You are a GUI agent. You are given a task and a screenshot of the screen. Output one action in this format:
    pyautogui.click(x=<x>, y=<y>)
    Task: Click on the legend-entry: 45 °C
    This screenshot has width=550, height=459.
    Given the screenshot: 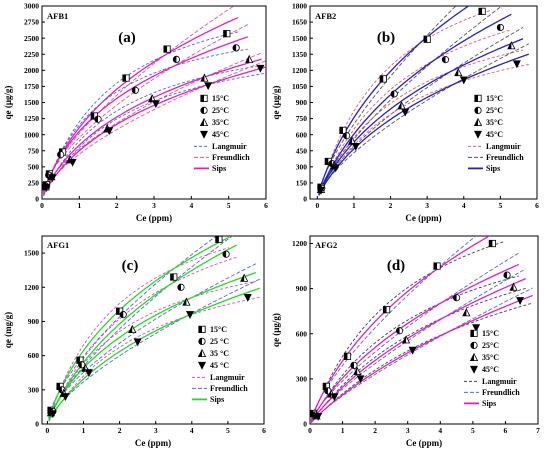 What is the action you would take?
    pyautogui.click(x=219, y=365)
    